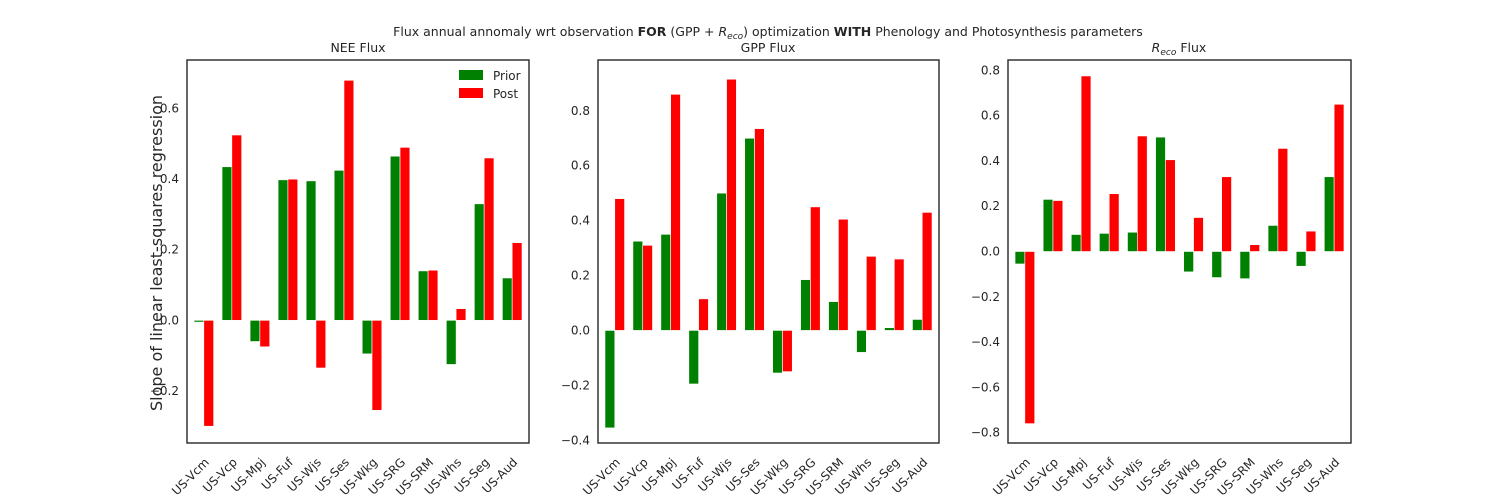 This screenshot has width=1500, height=500. Describe the element at coordinates (156, 253) in the screenshot. I see `y-axis-label: Slope of linear least-squares regression` at that location.